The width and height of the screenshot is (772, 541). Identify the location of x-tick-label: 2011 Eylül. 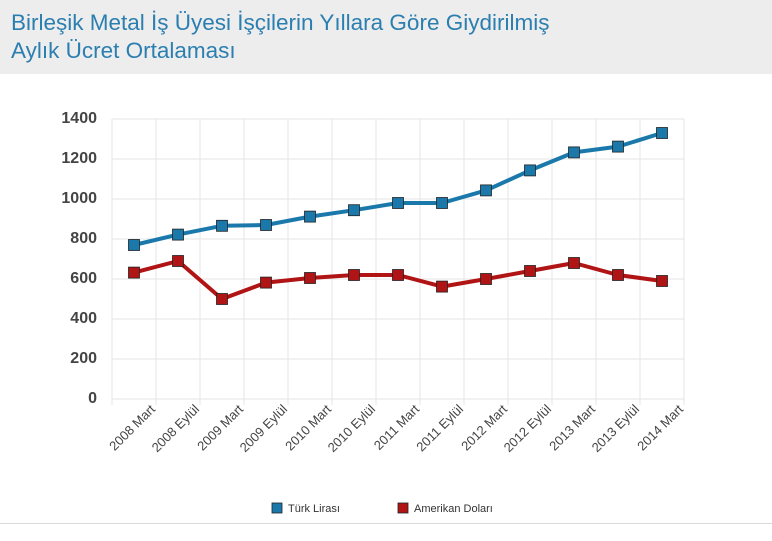
(439, 427).